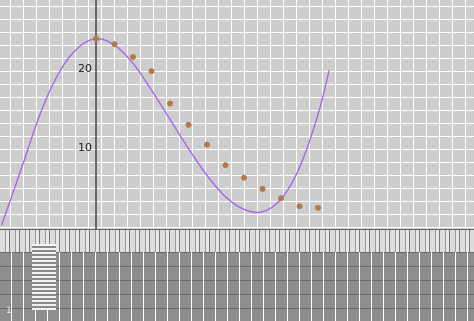 Image resolution: width=474 pixels, height=321 pixels. I want to click on y-tick-label-20: 20, so click(85, 68).